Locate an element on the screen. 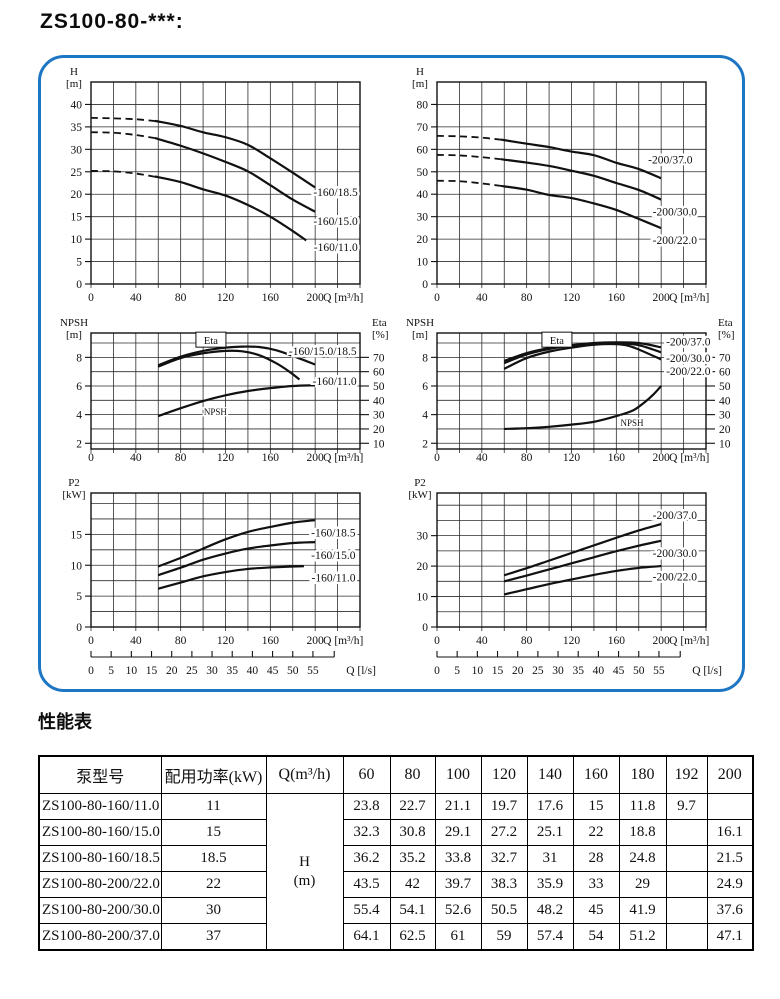 The width and height of the screenshot is (780, 999). y-axis-labels: 2 4 6 8 is located at coordinates (79, 401).